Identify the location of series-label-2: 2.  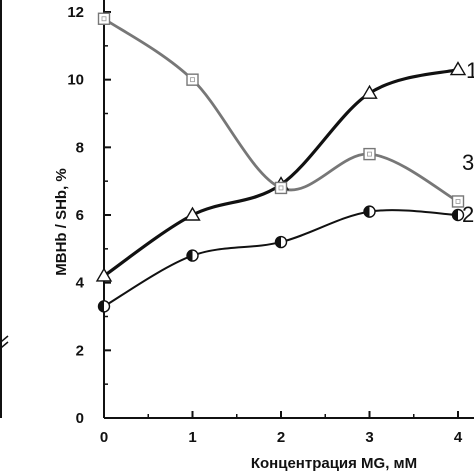
(468, 214).